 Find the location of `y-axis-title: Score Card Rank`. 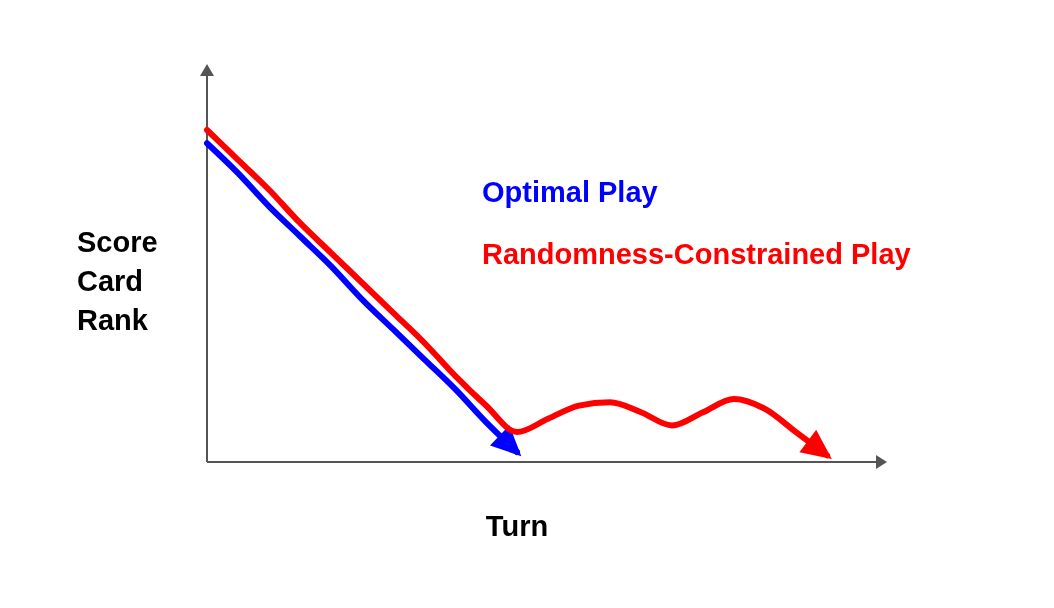

y-axis-title: Score Card Rank is located at coordinates (117, 280).